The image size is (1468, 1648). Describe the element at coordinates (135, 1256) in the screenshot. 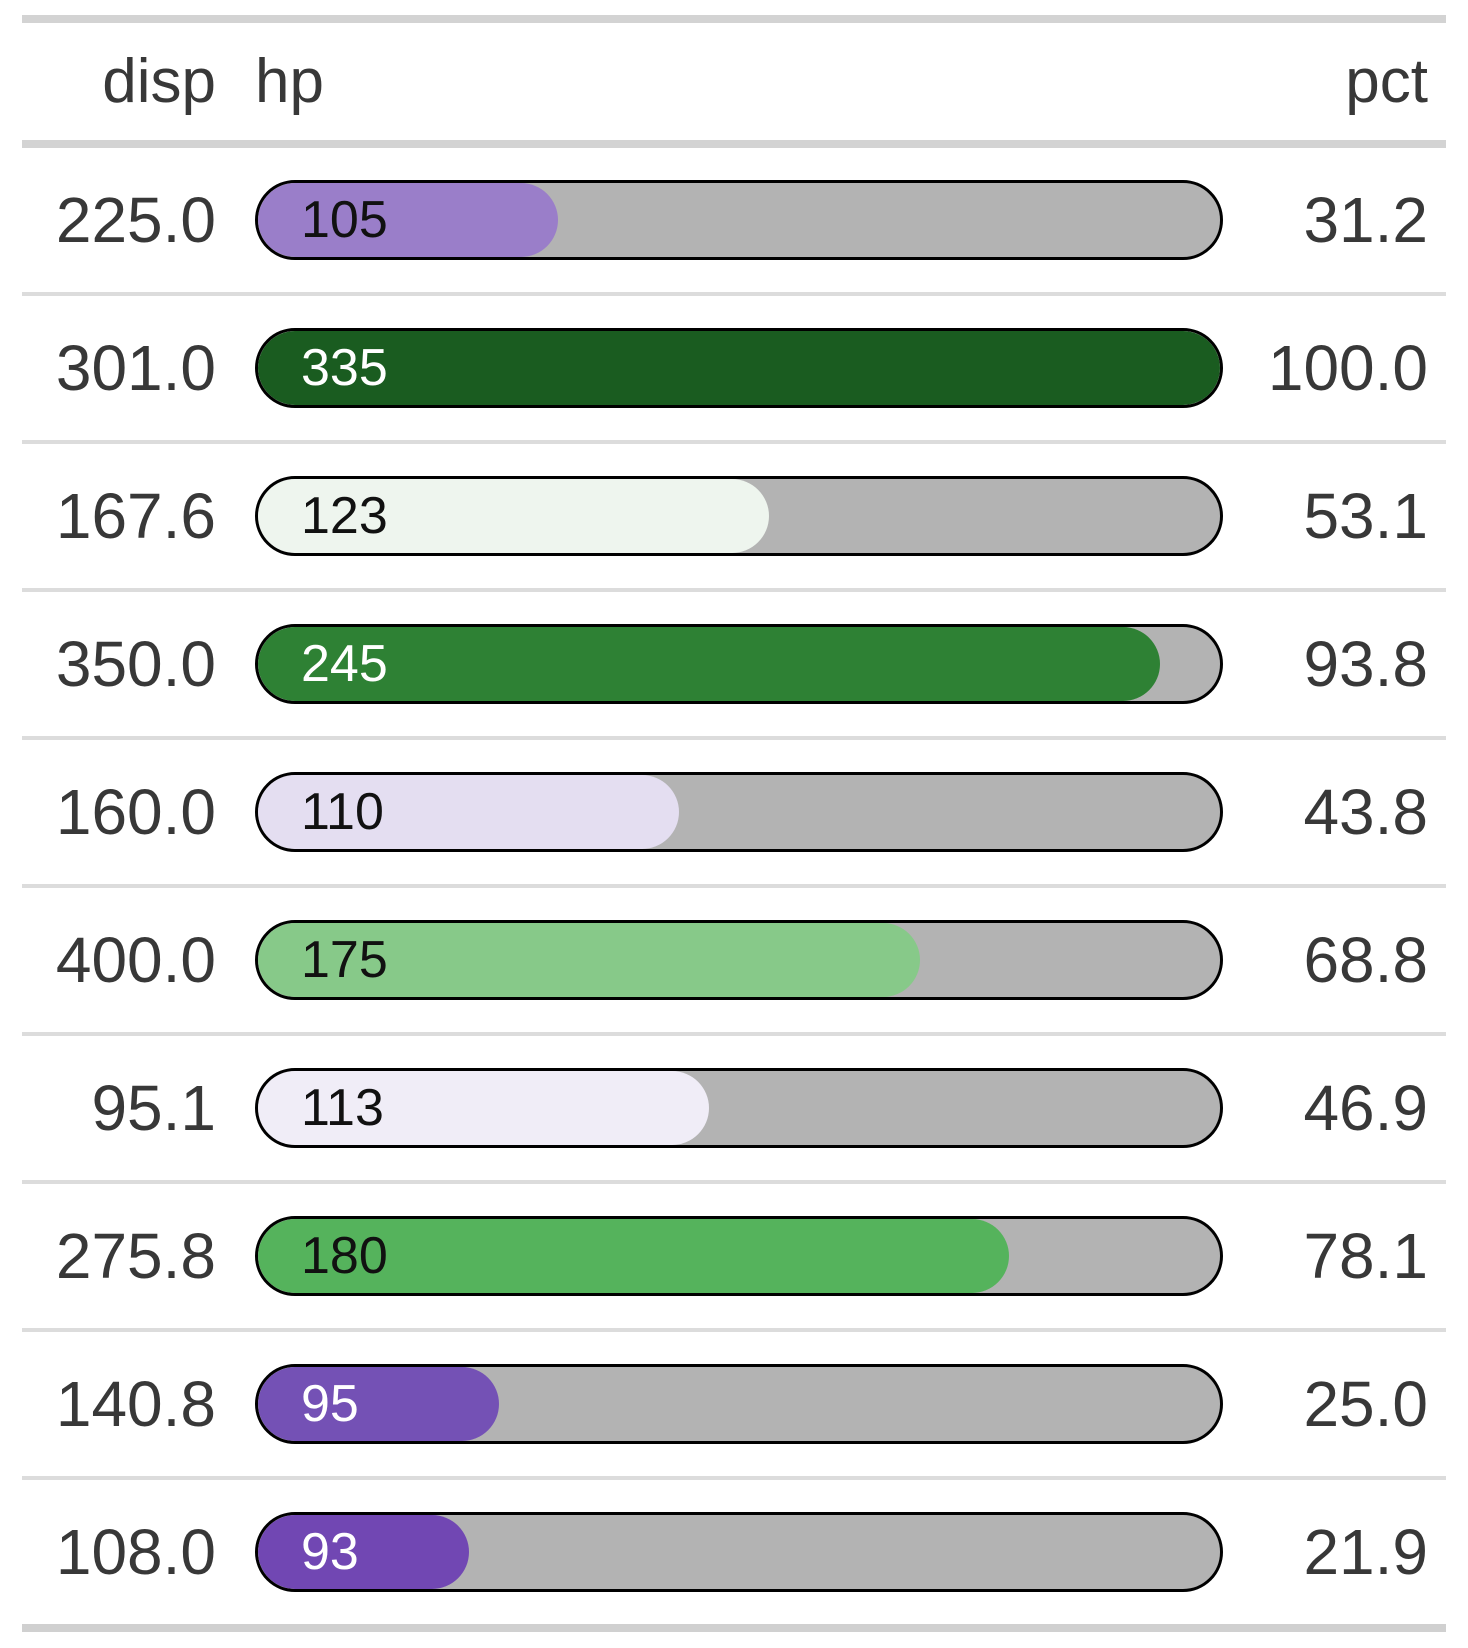

I see `disp-value: 275.8` at that location.